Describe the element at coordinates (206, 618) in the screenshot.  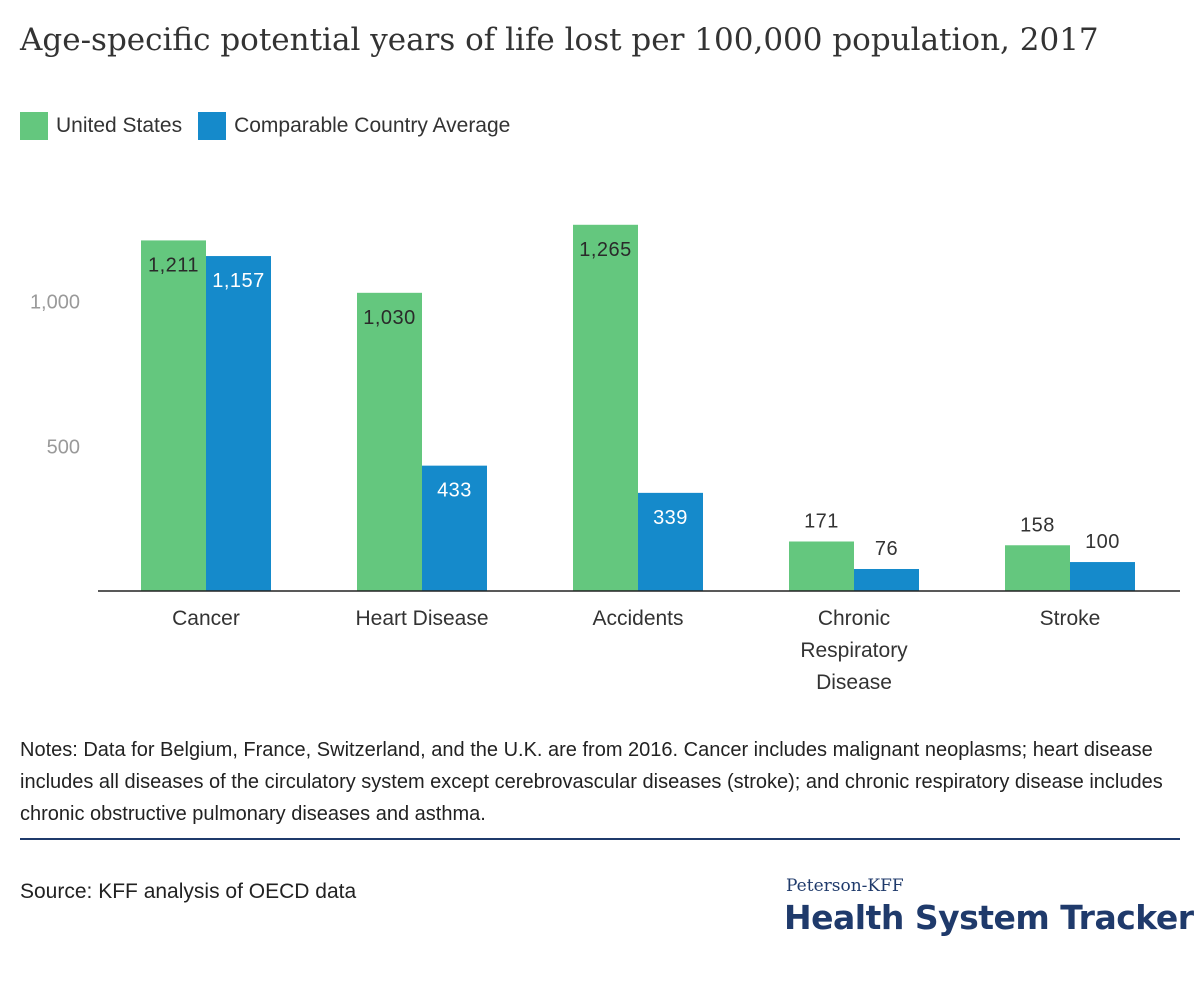
I see `x-tick-label: Cancer` at that location.